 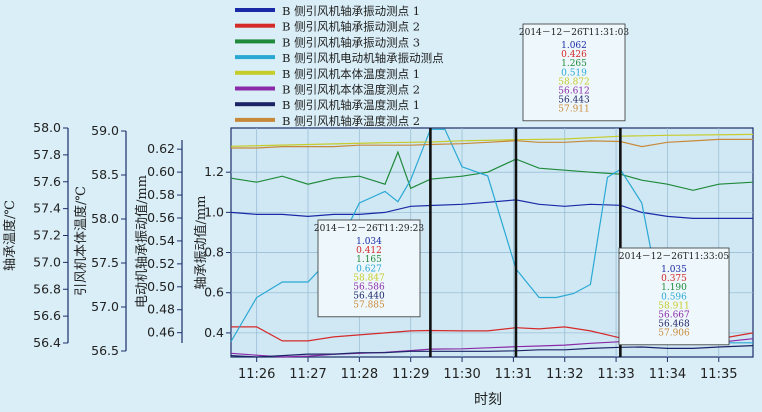 What do you see at coordinates (369, 278) in the screenshot?
I see `cursor-value: 58.847` at bounding box center [369, 278].